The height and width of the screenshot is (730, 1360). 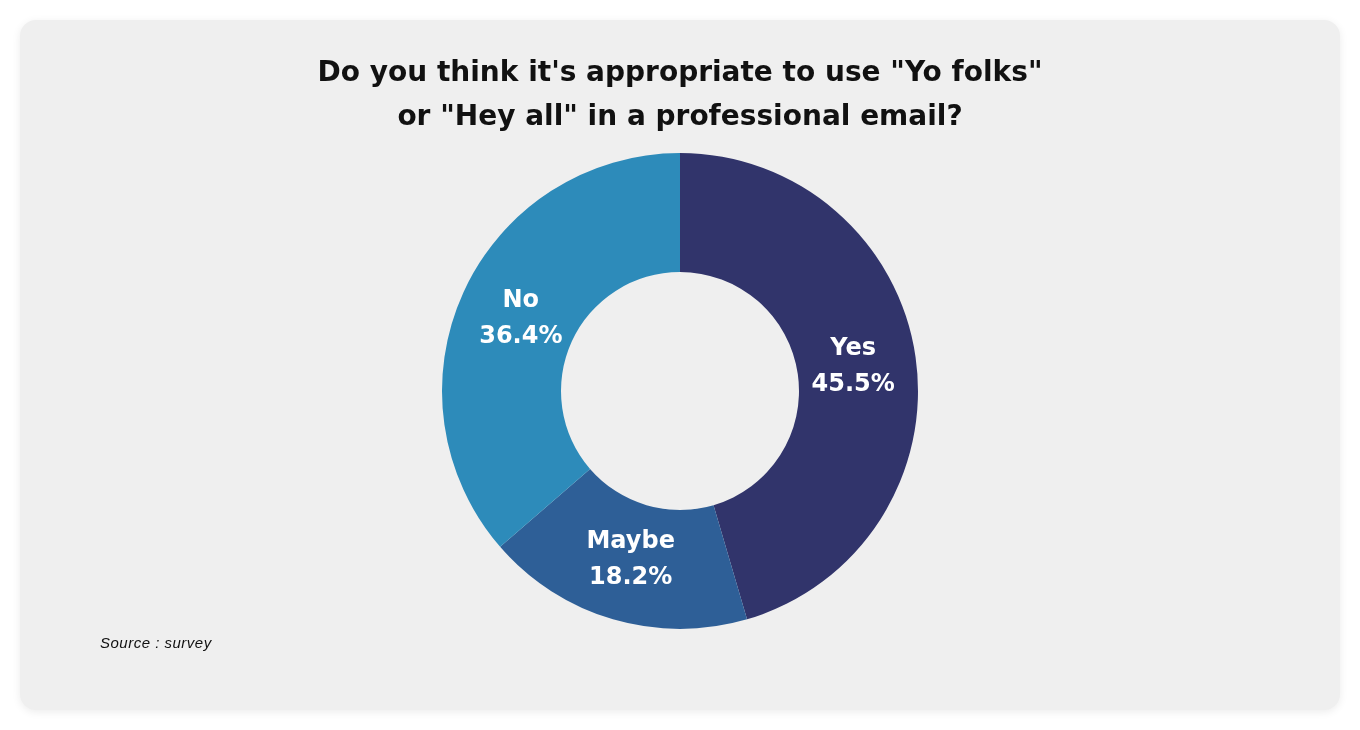 I want to click on data-label: 36.4%, so click(x=521, y=335).